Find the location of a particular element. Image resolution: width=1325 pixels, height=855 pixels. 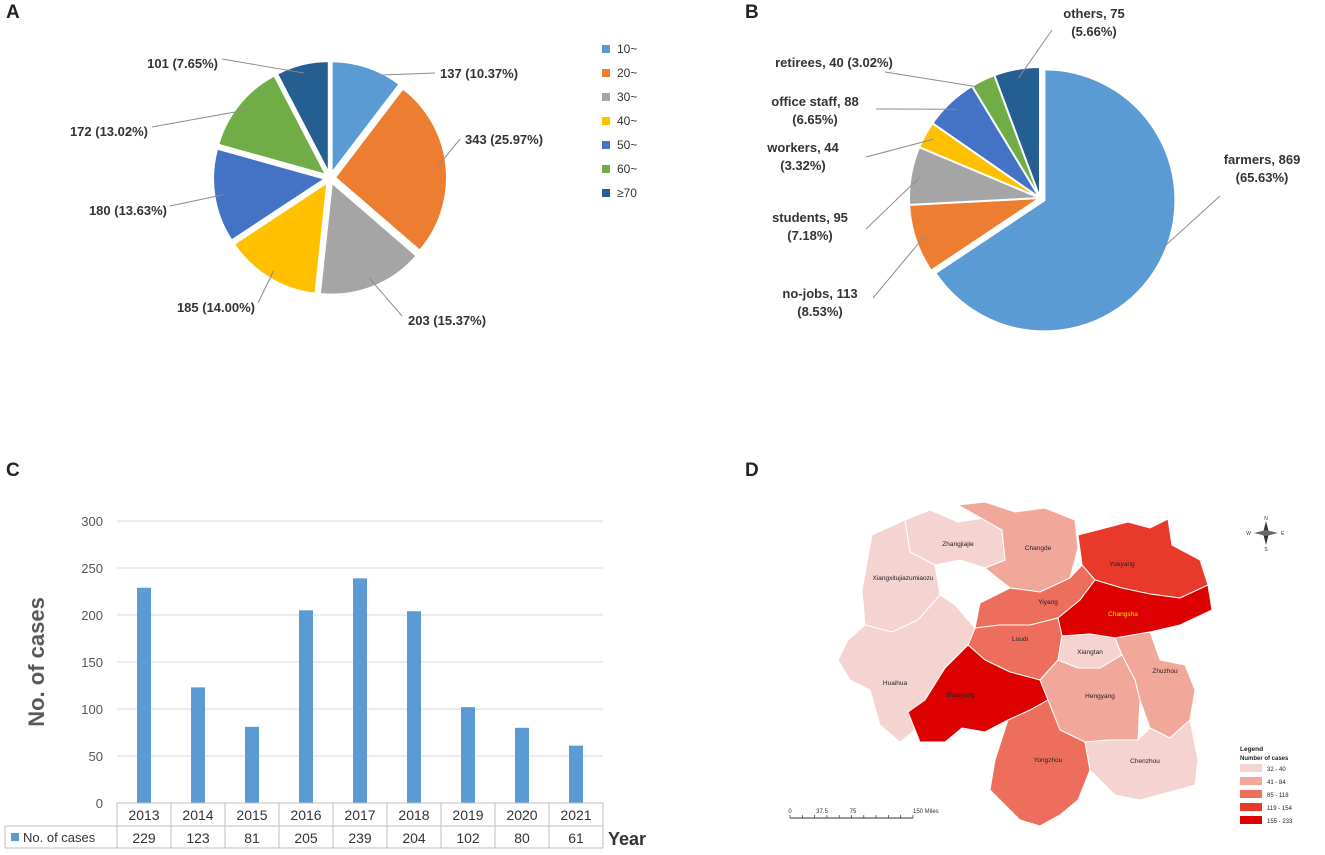

pie-b-label-farmers-line-1: (65.63%) is located at coordinates (1262, 177).